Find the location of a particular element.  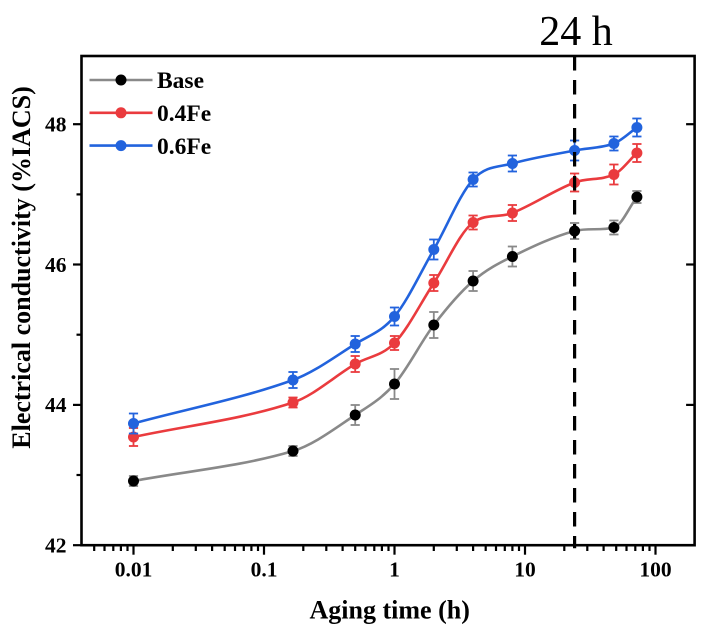

svg-text: 24 h is located at coordinates (576, 32).